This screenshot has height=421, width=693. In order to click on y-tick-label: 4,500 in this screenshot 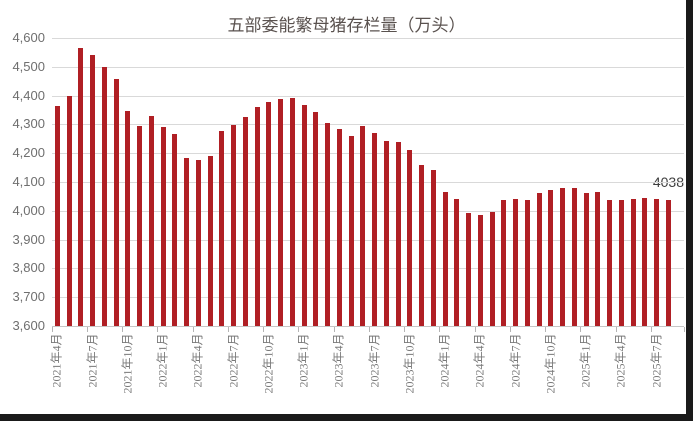, I will do `click(28, 66)`.